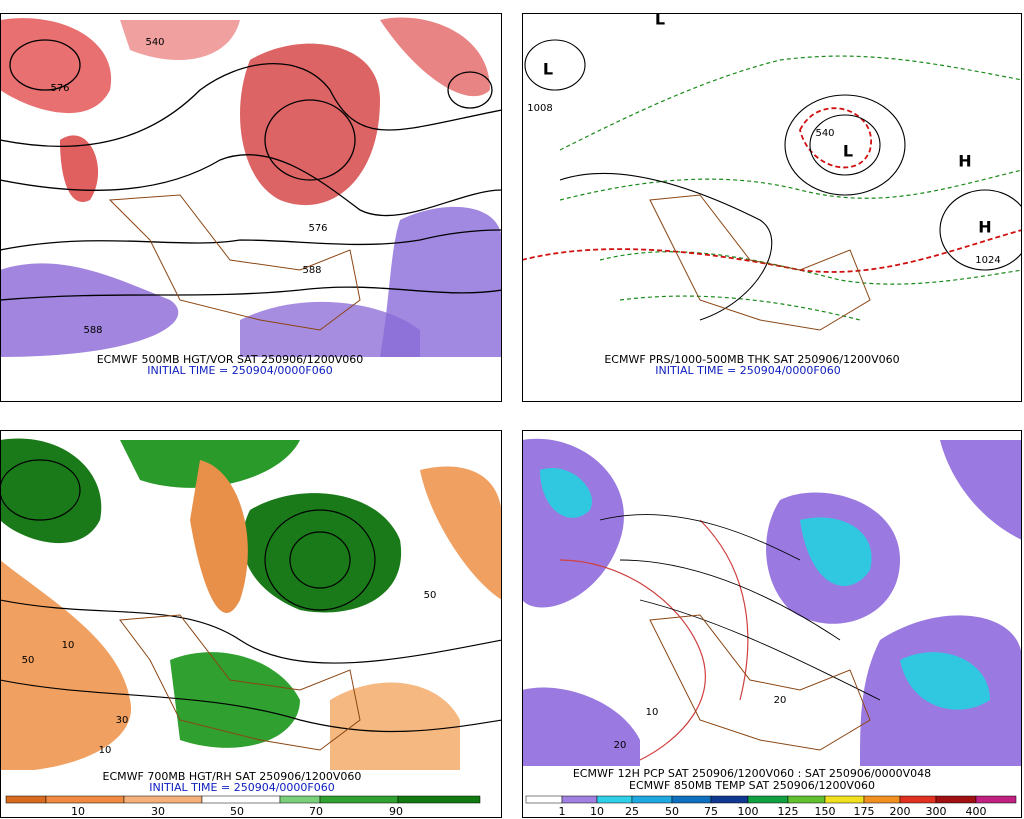  What do you see at coordinates (748, 811) in the screenshot?
I see `colorbar-label: 100` at bounding box center [748, 811].